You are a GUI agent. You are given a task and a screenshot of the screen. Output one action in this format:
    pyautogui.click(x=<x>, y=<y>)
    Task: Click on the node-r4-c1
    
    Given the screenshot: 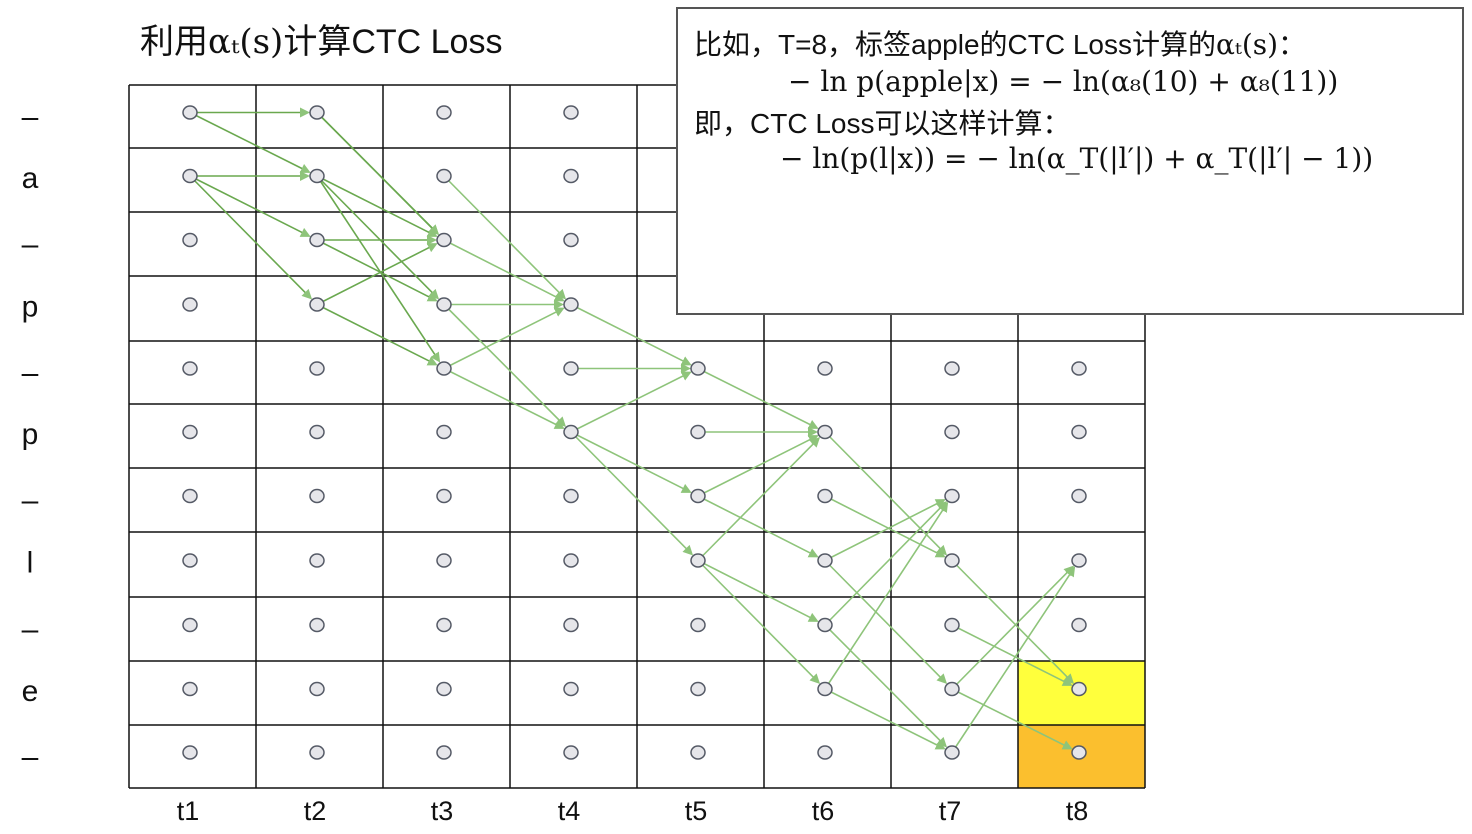 What is the action you would take?
    pyautogui.click(x=317, y=368)
    